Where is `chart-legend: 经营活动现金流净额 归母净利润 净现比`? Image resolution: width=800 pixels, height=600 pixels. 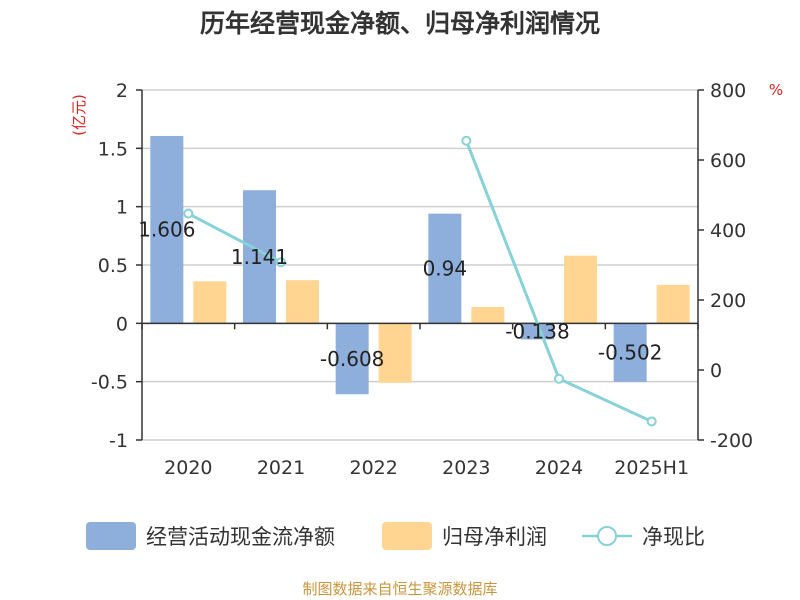
chart-legend: 经营活动现金流净额 归母净利润 净现比 is located at coordinates (400, 536).